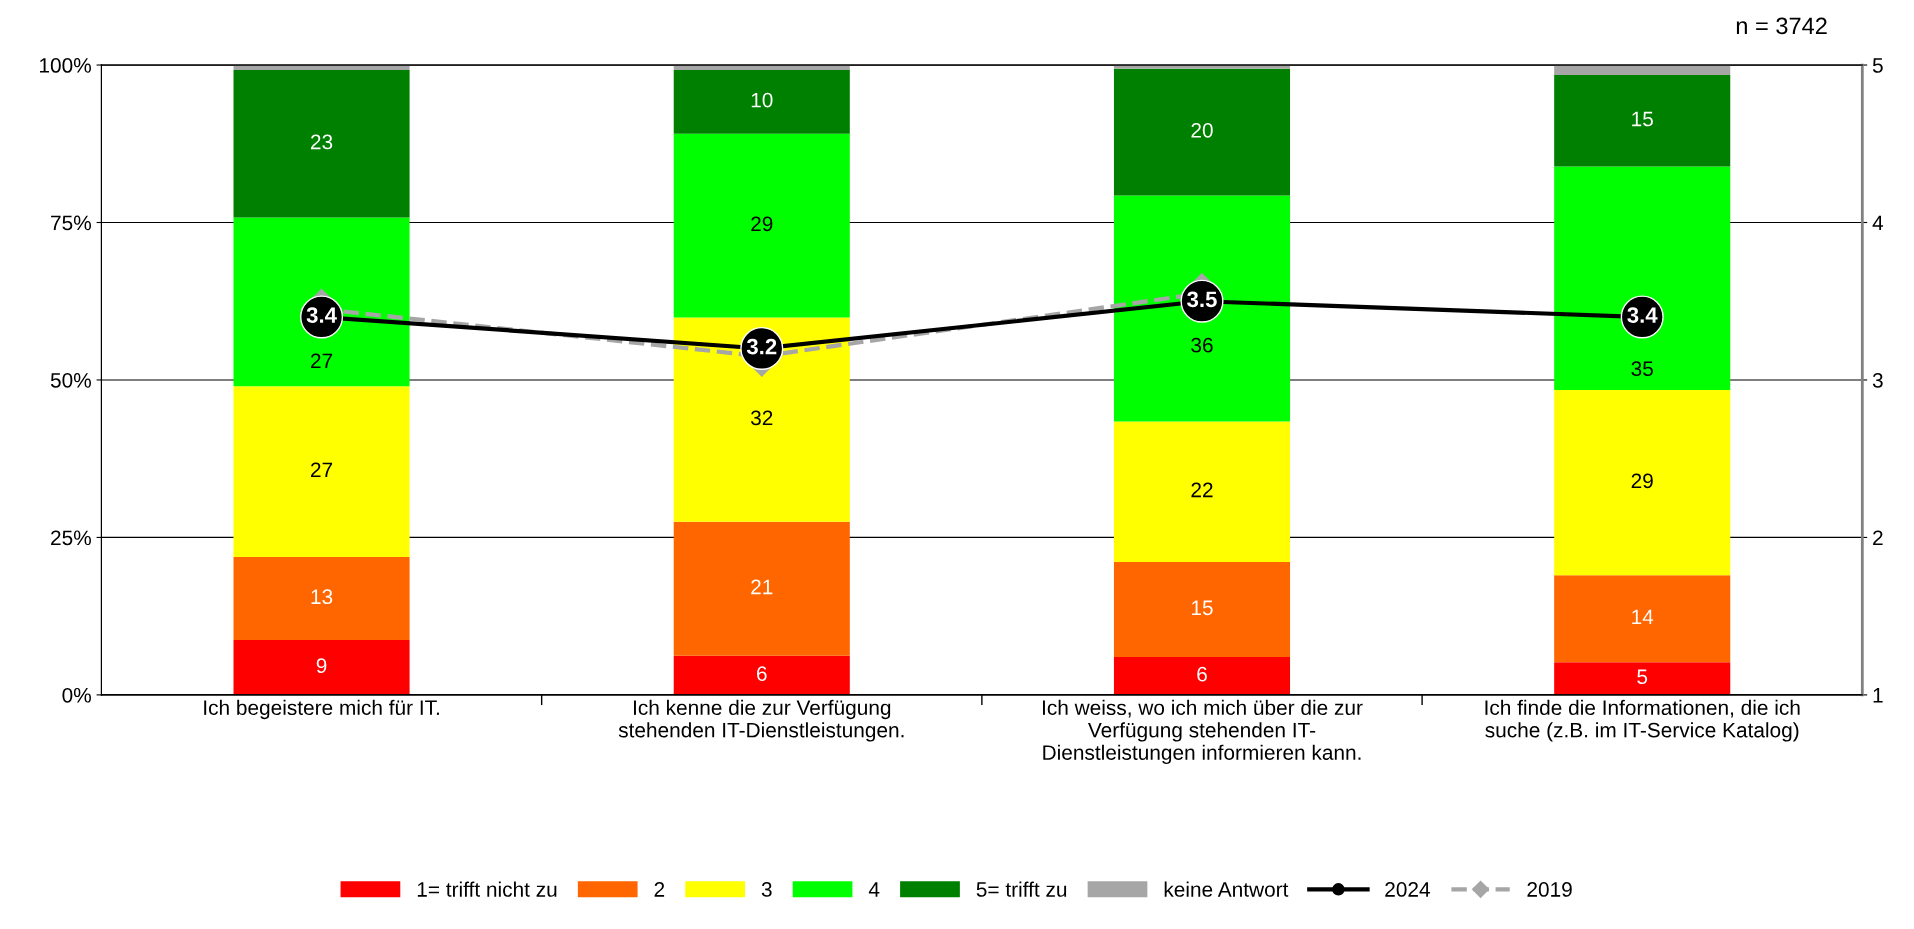  What do you see at coordinates (70, 380) in the screenshot?
I see `y-tick-label: 50%` at bounding box center [70, 380].